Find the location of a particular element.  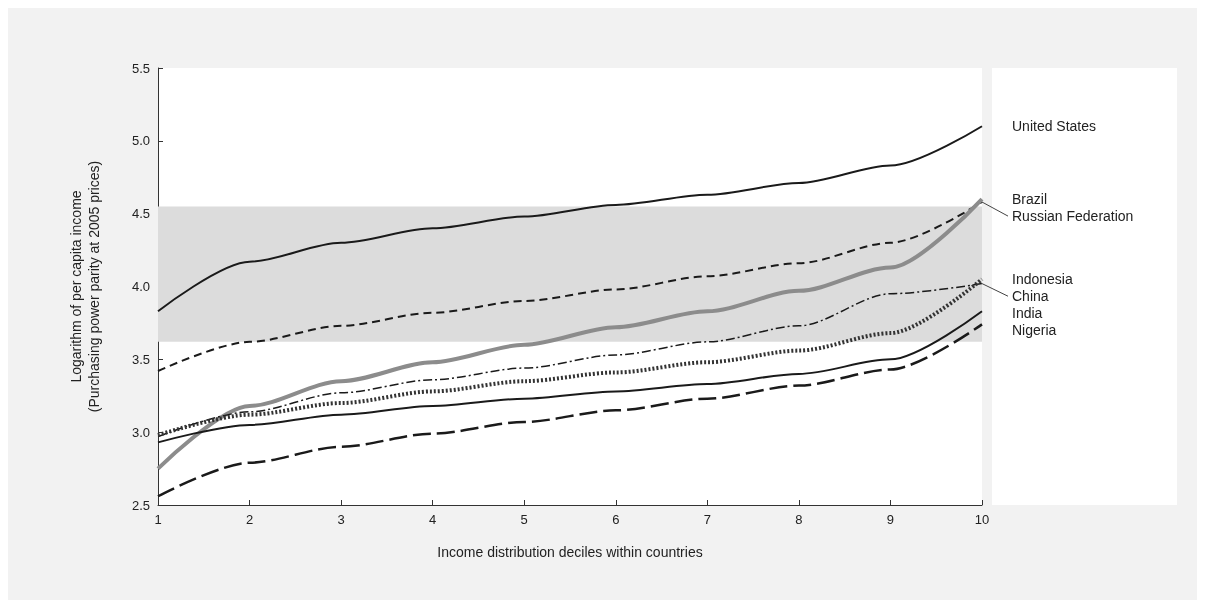

text: Russian Federation is located at coordinates (1073, 216).